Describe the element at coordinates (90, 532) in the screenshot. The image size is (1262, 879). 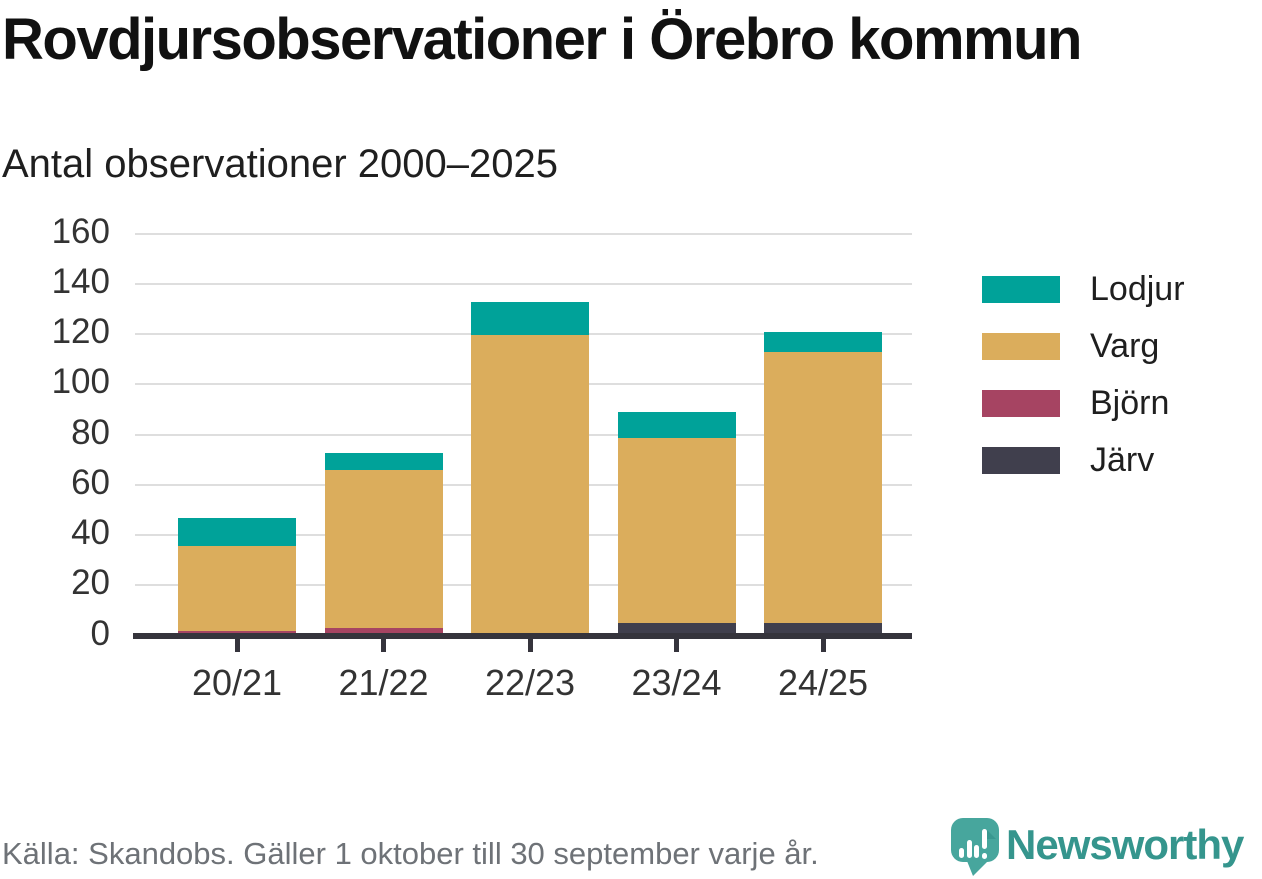
I see `y-axis-tick-label: 40` at that location.